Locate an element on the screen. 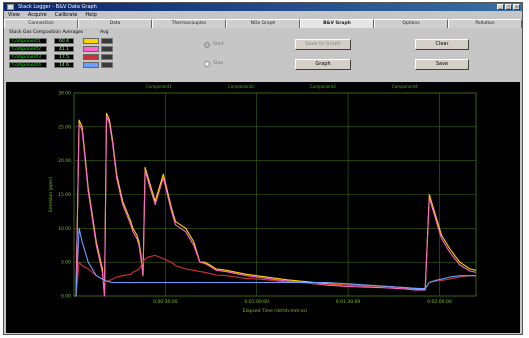  y-tick-label: 15.00 is located at coordinates (64, 195).